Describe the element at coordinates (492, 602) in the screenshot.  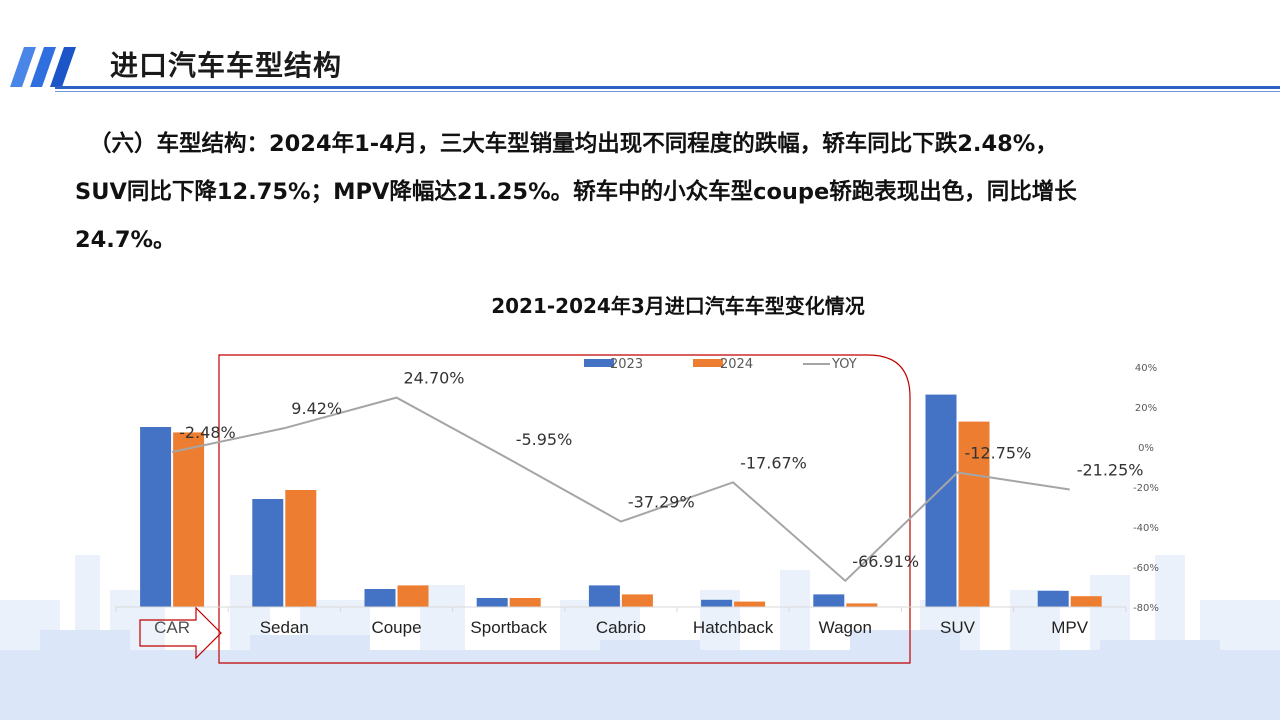
I see `bar-2023-sportback` at that location.